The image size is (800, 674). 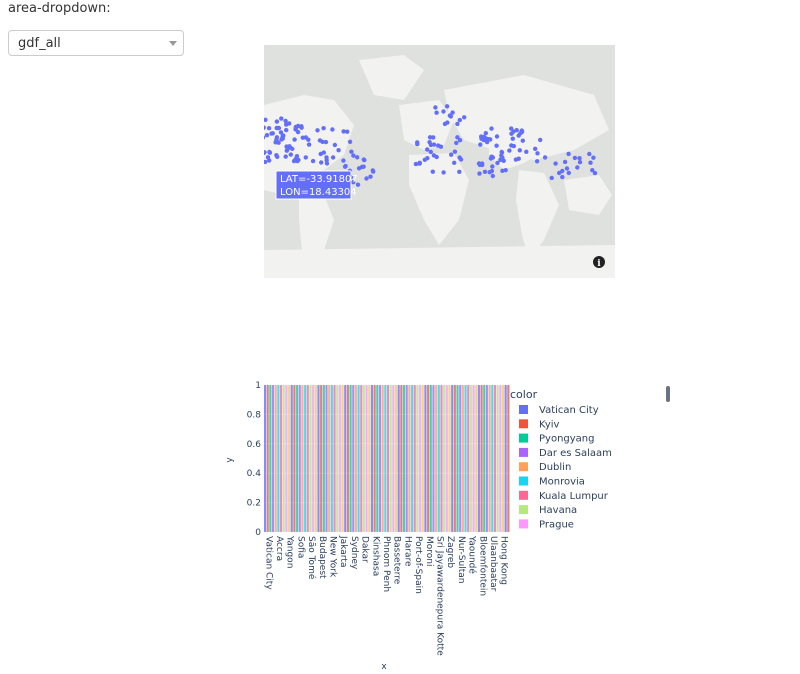 What do you see at coordinates (556, 524) in the screenshot?
I see `legend-item-label: Prague` at bounding box center [556, 524].